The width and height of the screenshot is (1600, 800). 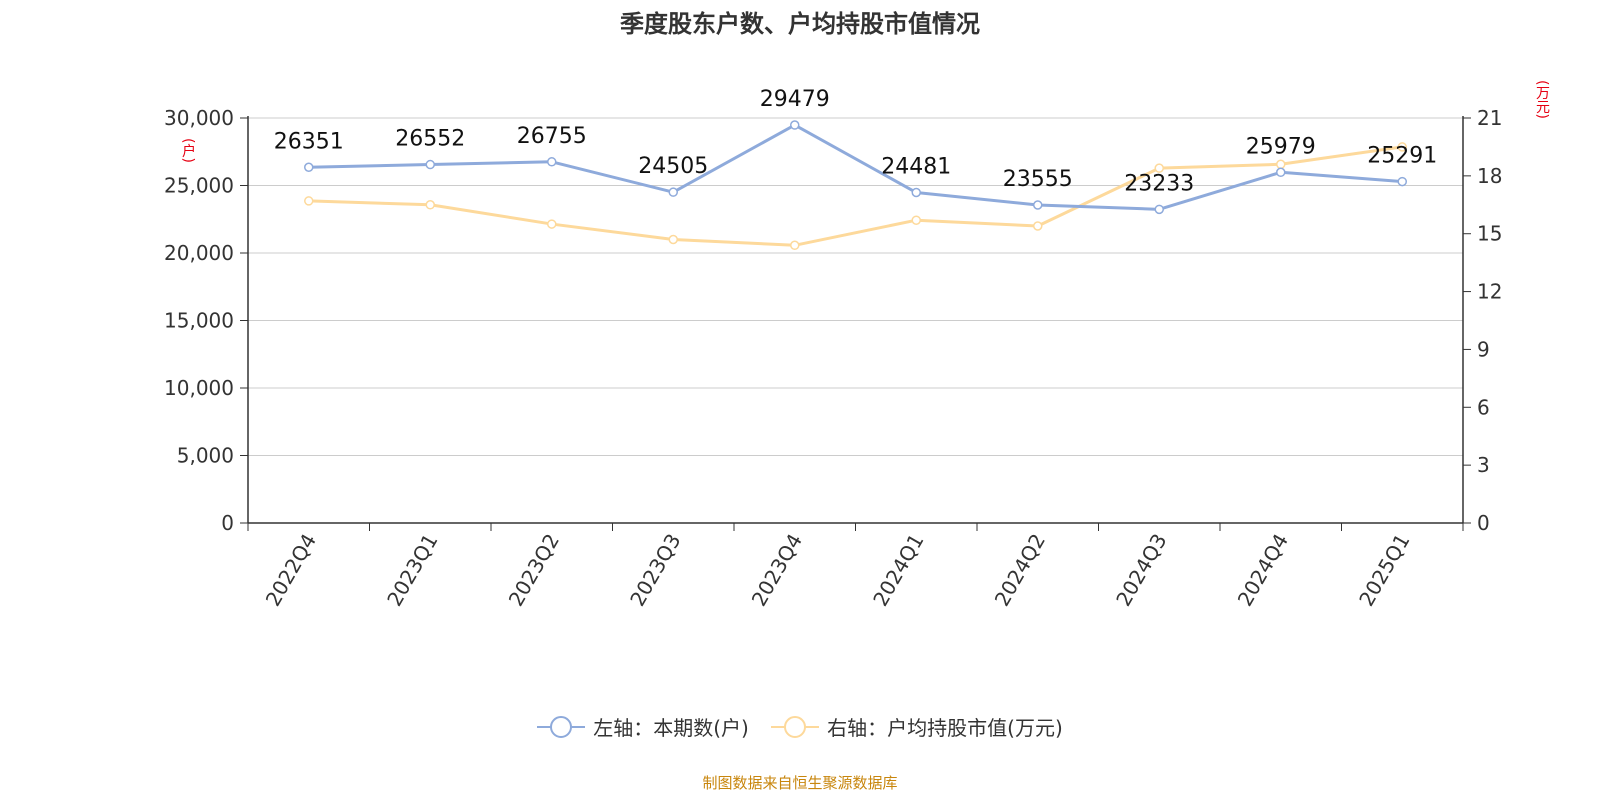 I want to click on chart-title: 季度股东户数、户均持股市值情况, so click(x=800, y=24).